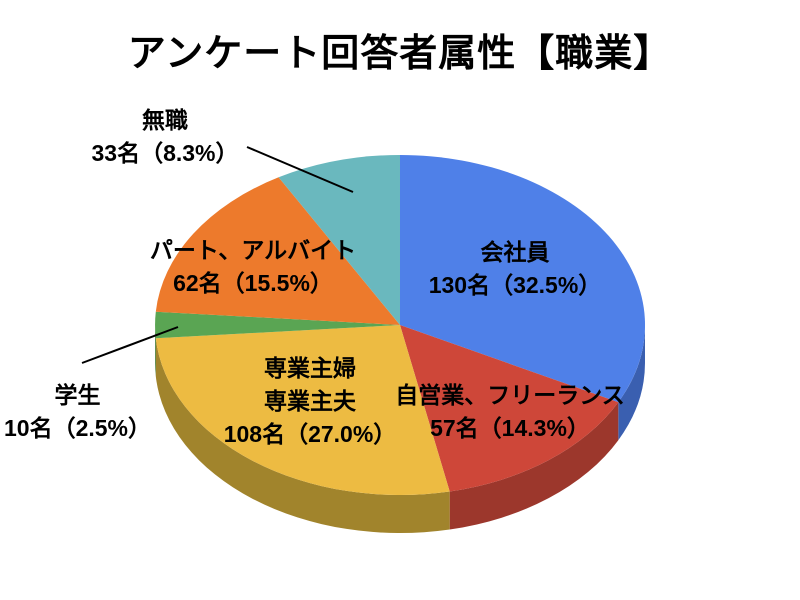  Describe the element at coordinates (77, 428) in the screenshot. I see `label-gakusei-value: 10名（2.5%）` at that location.